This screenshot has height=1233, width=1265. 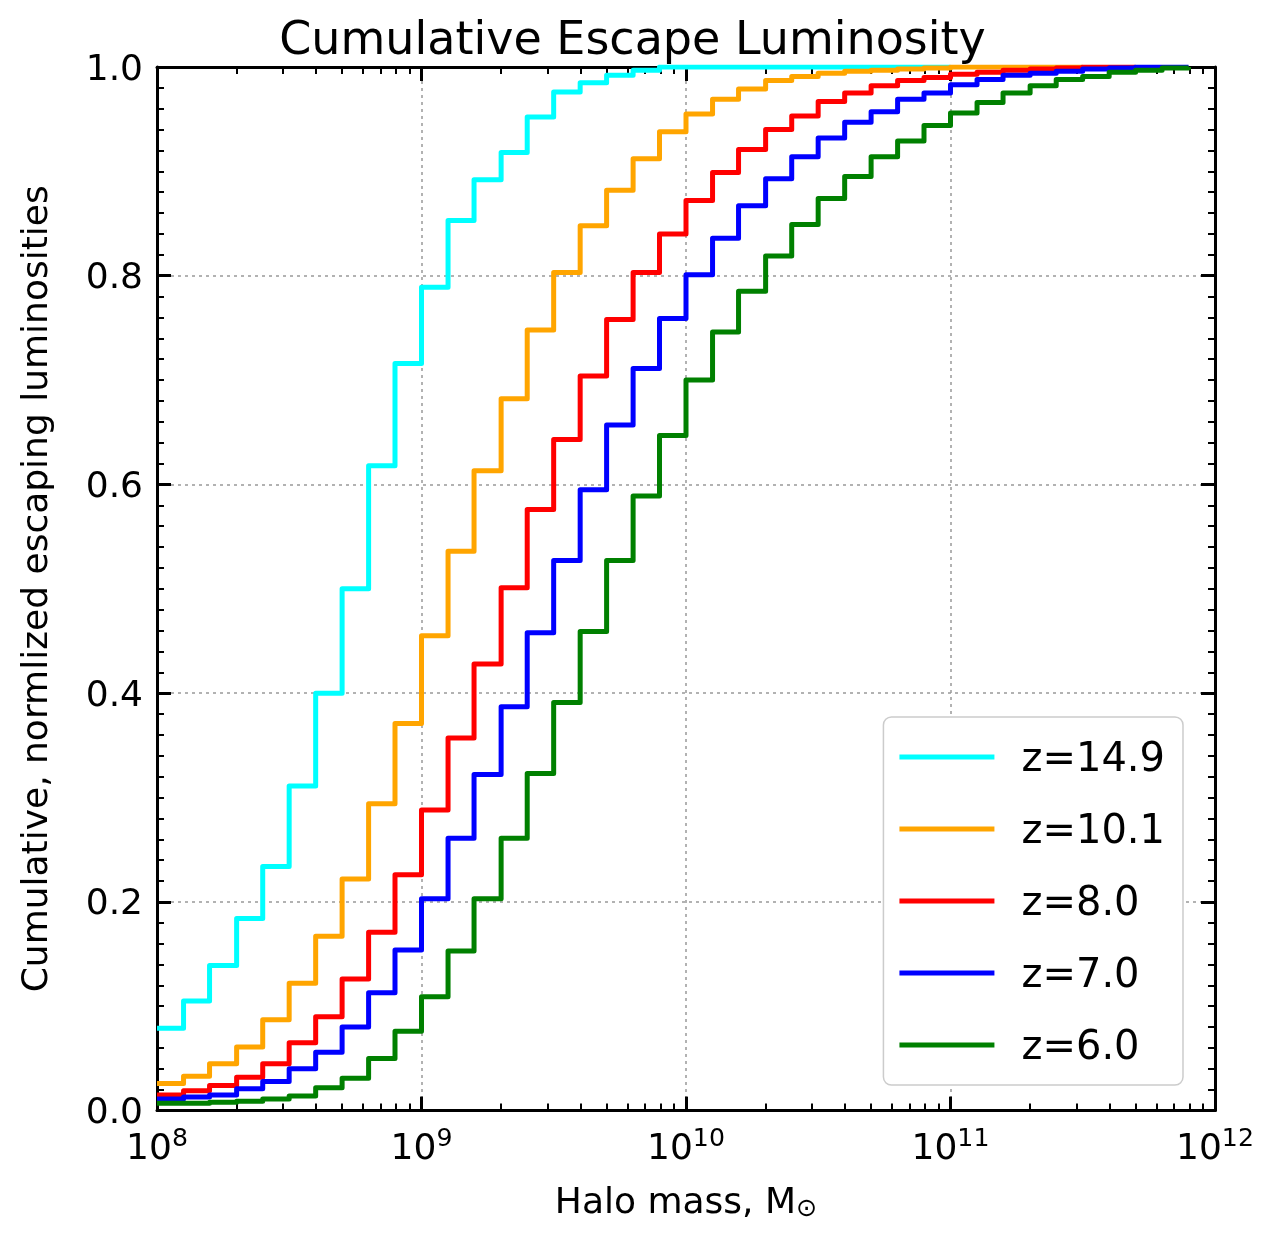 I want to click on y-tick-label: 0.8, so click(x=114, y=276).